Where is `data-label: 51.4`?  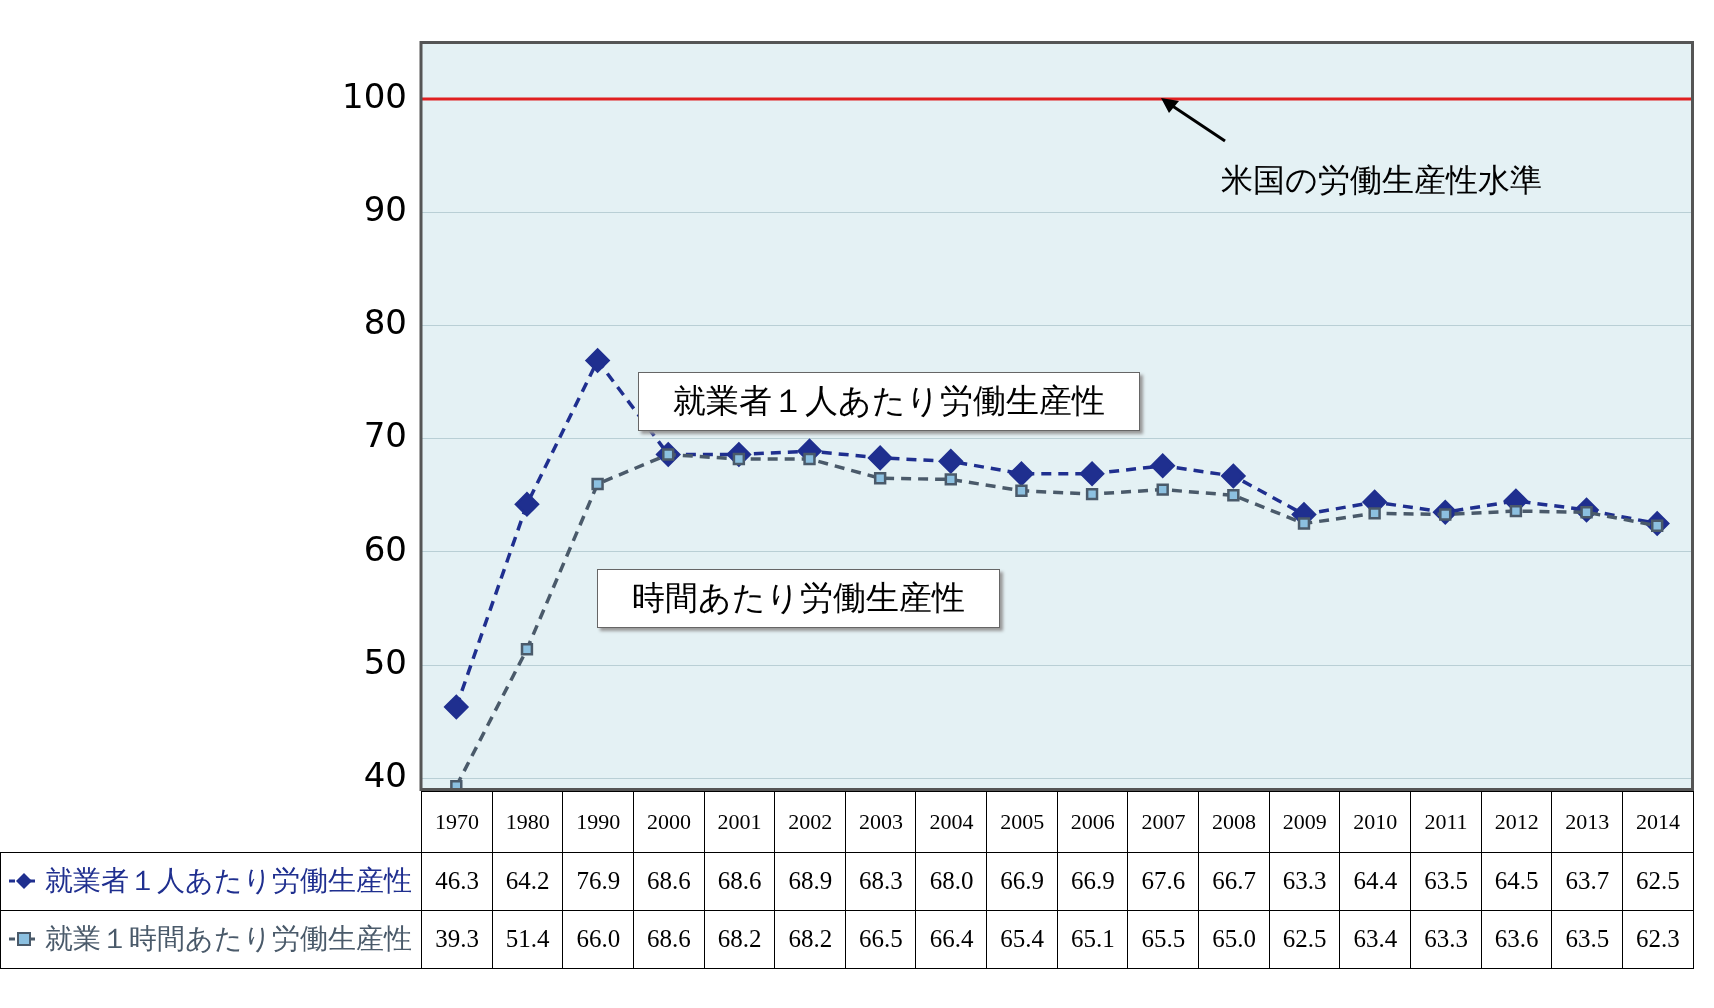
data-label: 51.4 is located at coordinates (527, 939).